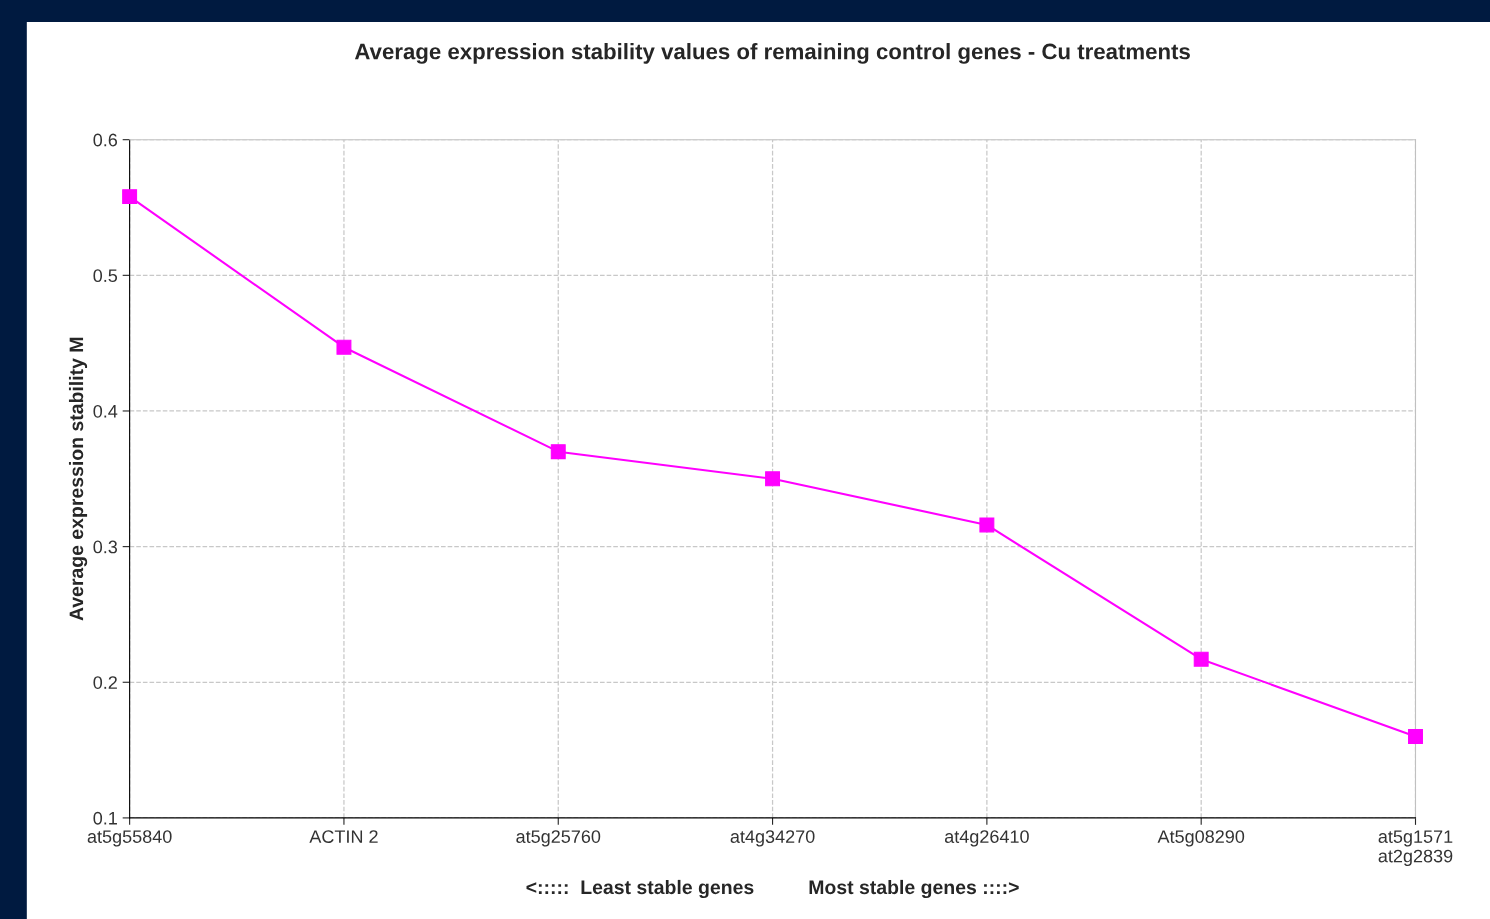  I want to click on x-axis-title: <::::: Least stable genes Most stable genes ::::>, so click(772, 889).